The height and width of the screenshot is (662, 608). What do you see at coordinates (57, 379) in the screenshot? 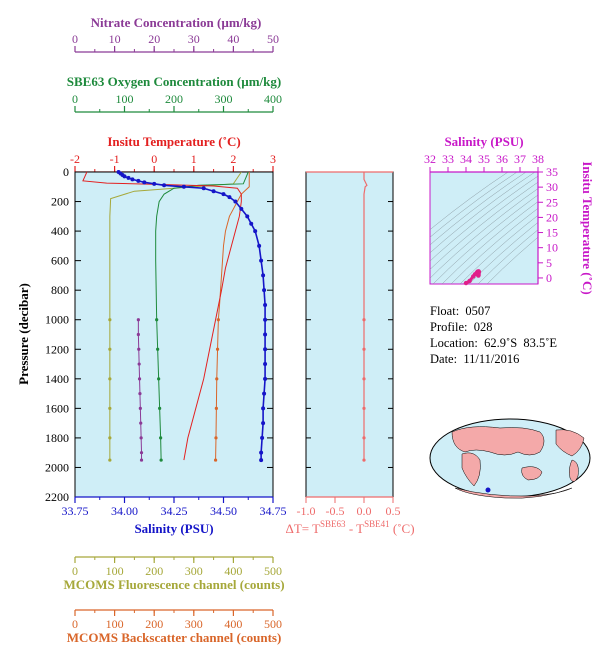
I see `pressure-tick-label: 1400` at bounding box center [57, 379].